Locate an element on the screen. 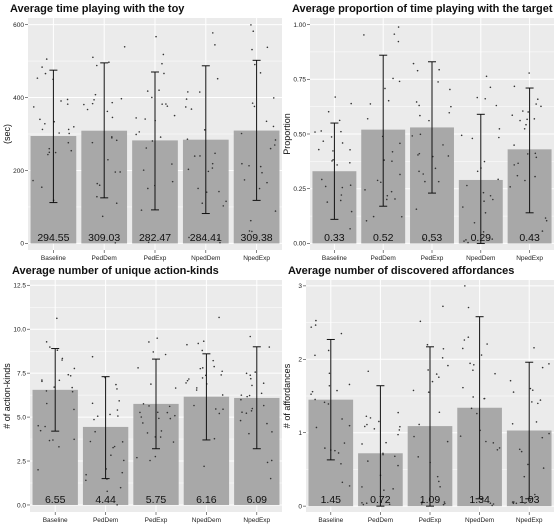 The image size is (560, 527). x-tick-label: PedExp is located at coordinates (155, 258).